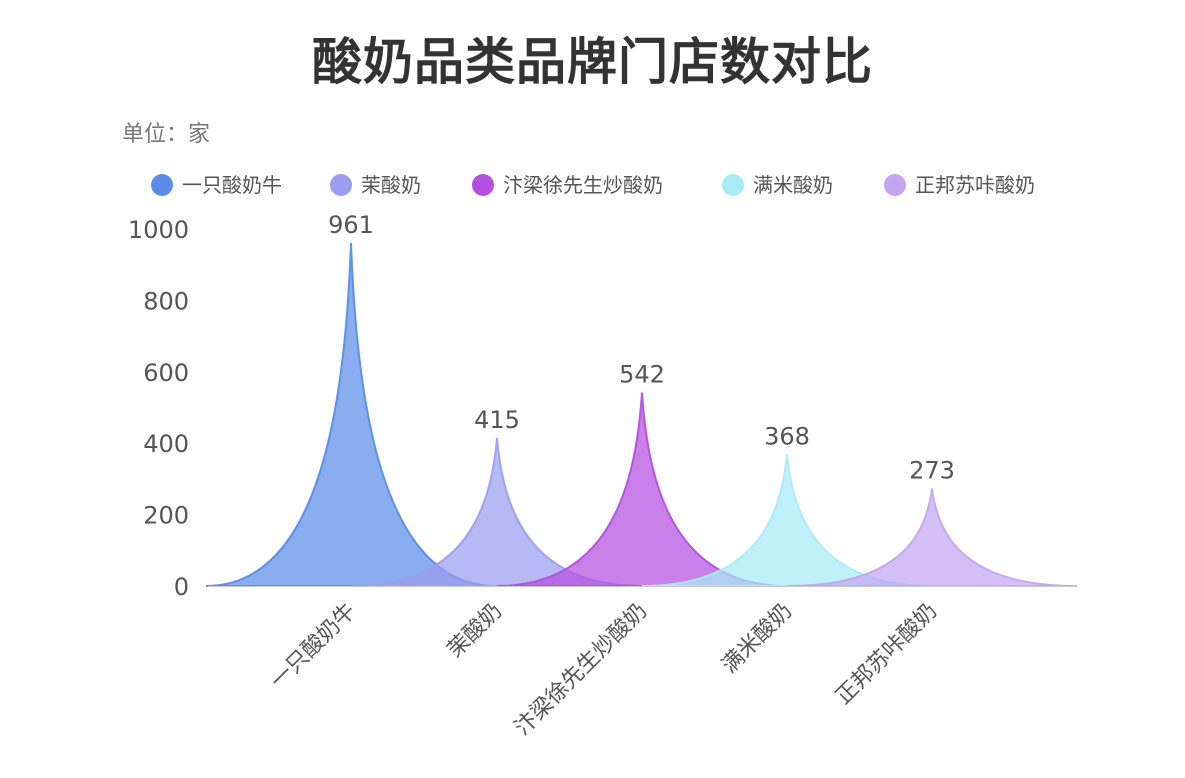 This screenshot has width=1185, height=778. Describe the element at coordinates (757, 639) in the screenshot. I see `x-tick-label: 满米酸奶` at that location.